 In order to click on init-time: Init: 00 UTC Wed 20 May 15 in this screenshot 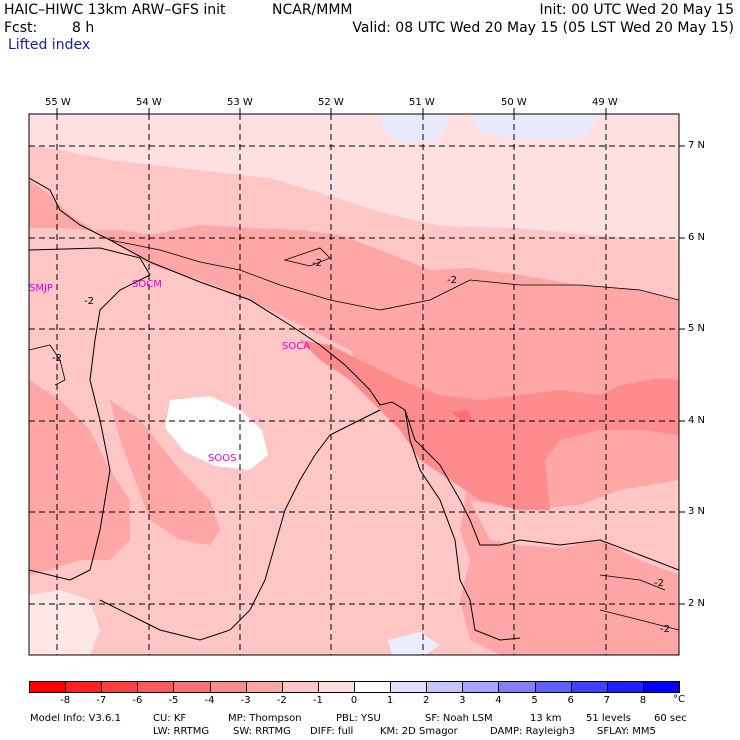, I will do `click(636, 10)`.